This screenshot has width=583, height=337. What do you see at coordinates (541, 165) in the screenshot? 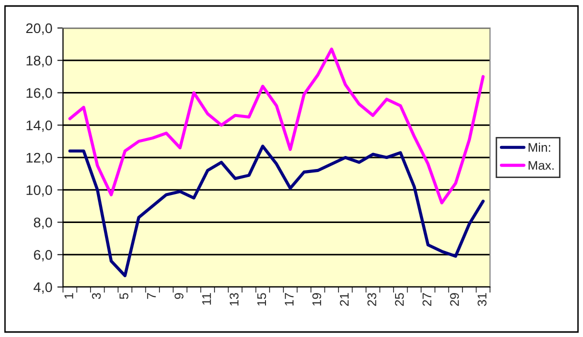
I see `legend-label: Max.` at bounding box center [541, 165].